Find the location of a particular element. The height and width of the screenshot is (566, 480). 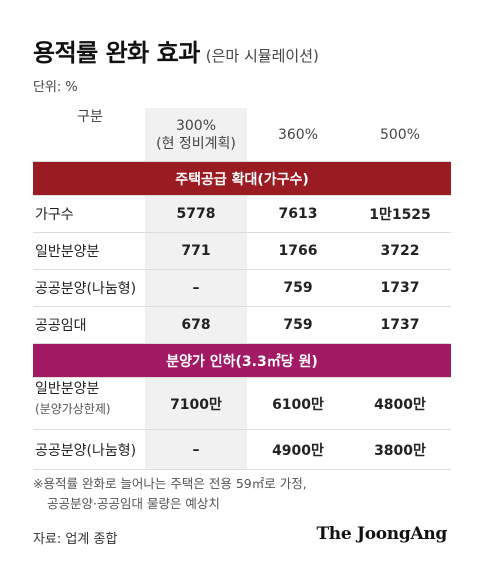

cell-value: 5778 is located at coordinates (196, 214).